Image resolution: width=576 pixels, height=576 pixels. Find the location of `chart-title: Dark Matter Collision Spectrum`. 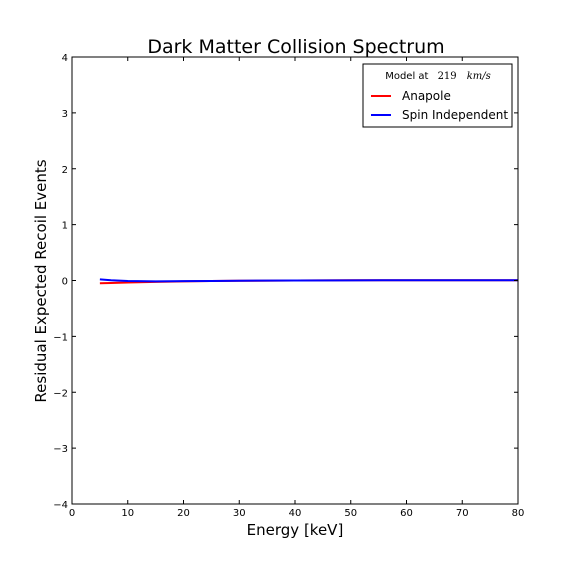

chart-title: Dark Matter Collision Spectrum is located at coordinates (295, 47).